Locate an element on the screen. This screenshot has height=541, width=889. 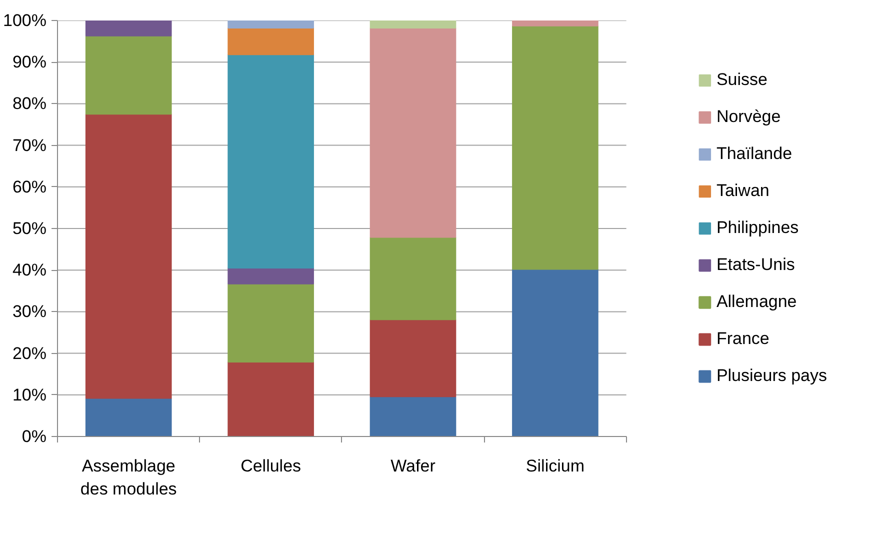
x-tick-label: Cellules is located at coordinates (271, 466).